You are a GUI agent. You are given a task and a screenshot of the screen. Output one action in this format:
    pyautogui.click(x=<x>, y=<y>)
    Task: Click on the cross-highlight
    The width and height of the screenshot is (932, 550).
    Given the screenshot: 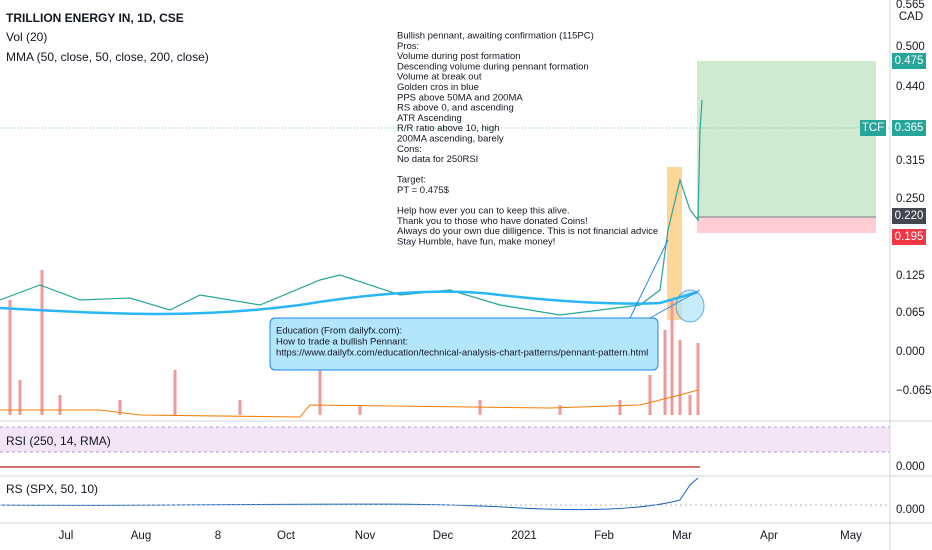 What is the action you would take?
    pyautogui.click(x=690, y=306)
    